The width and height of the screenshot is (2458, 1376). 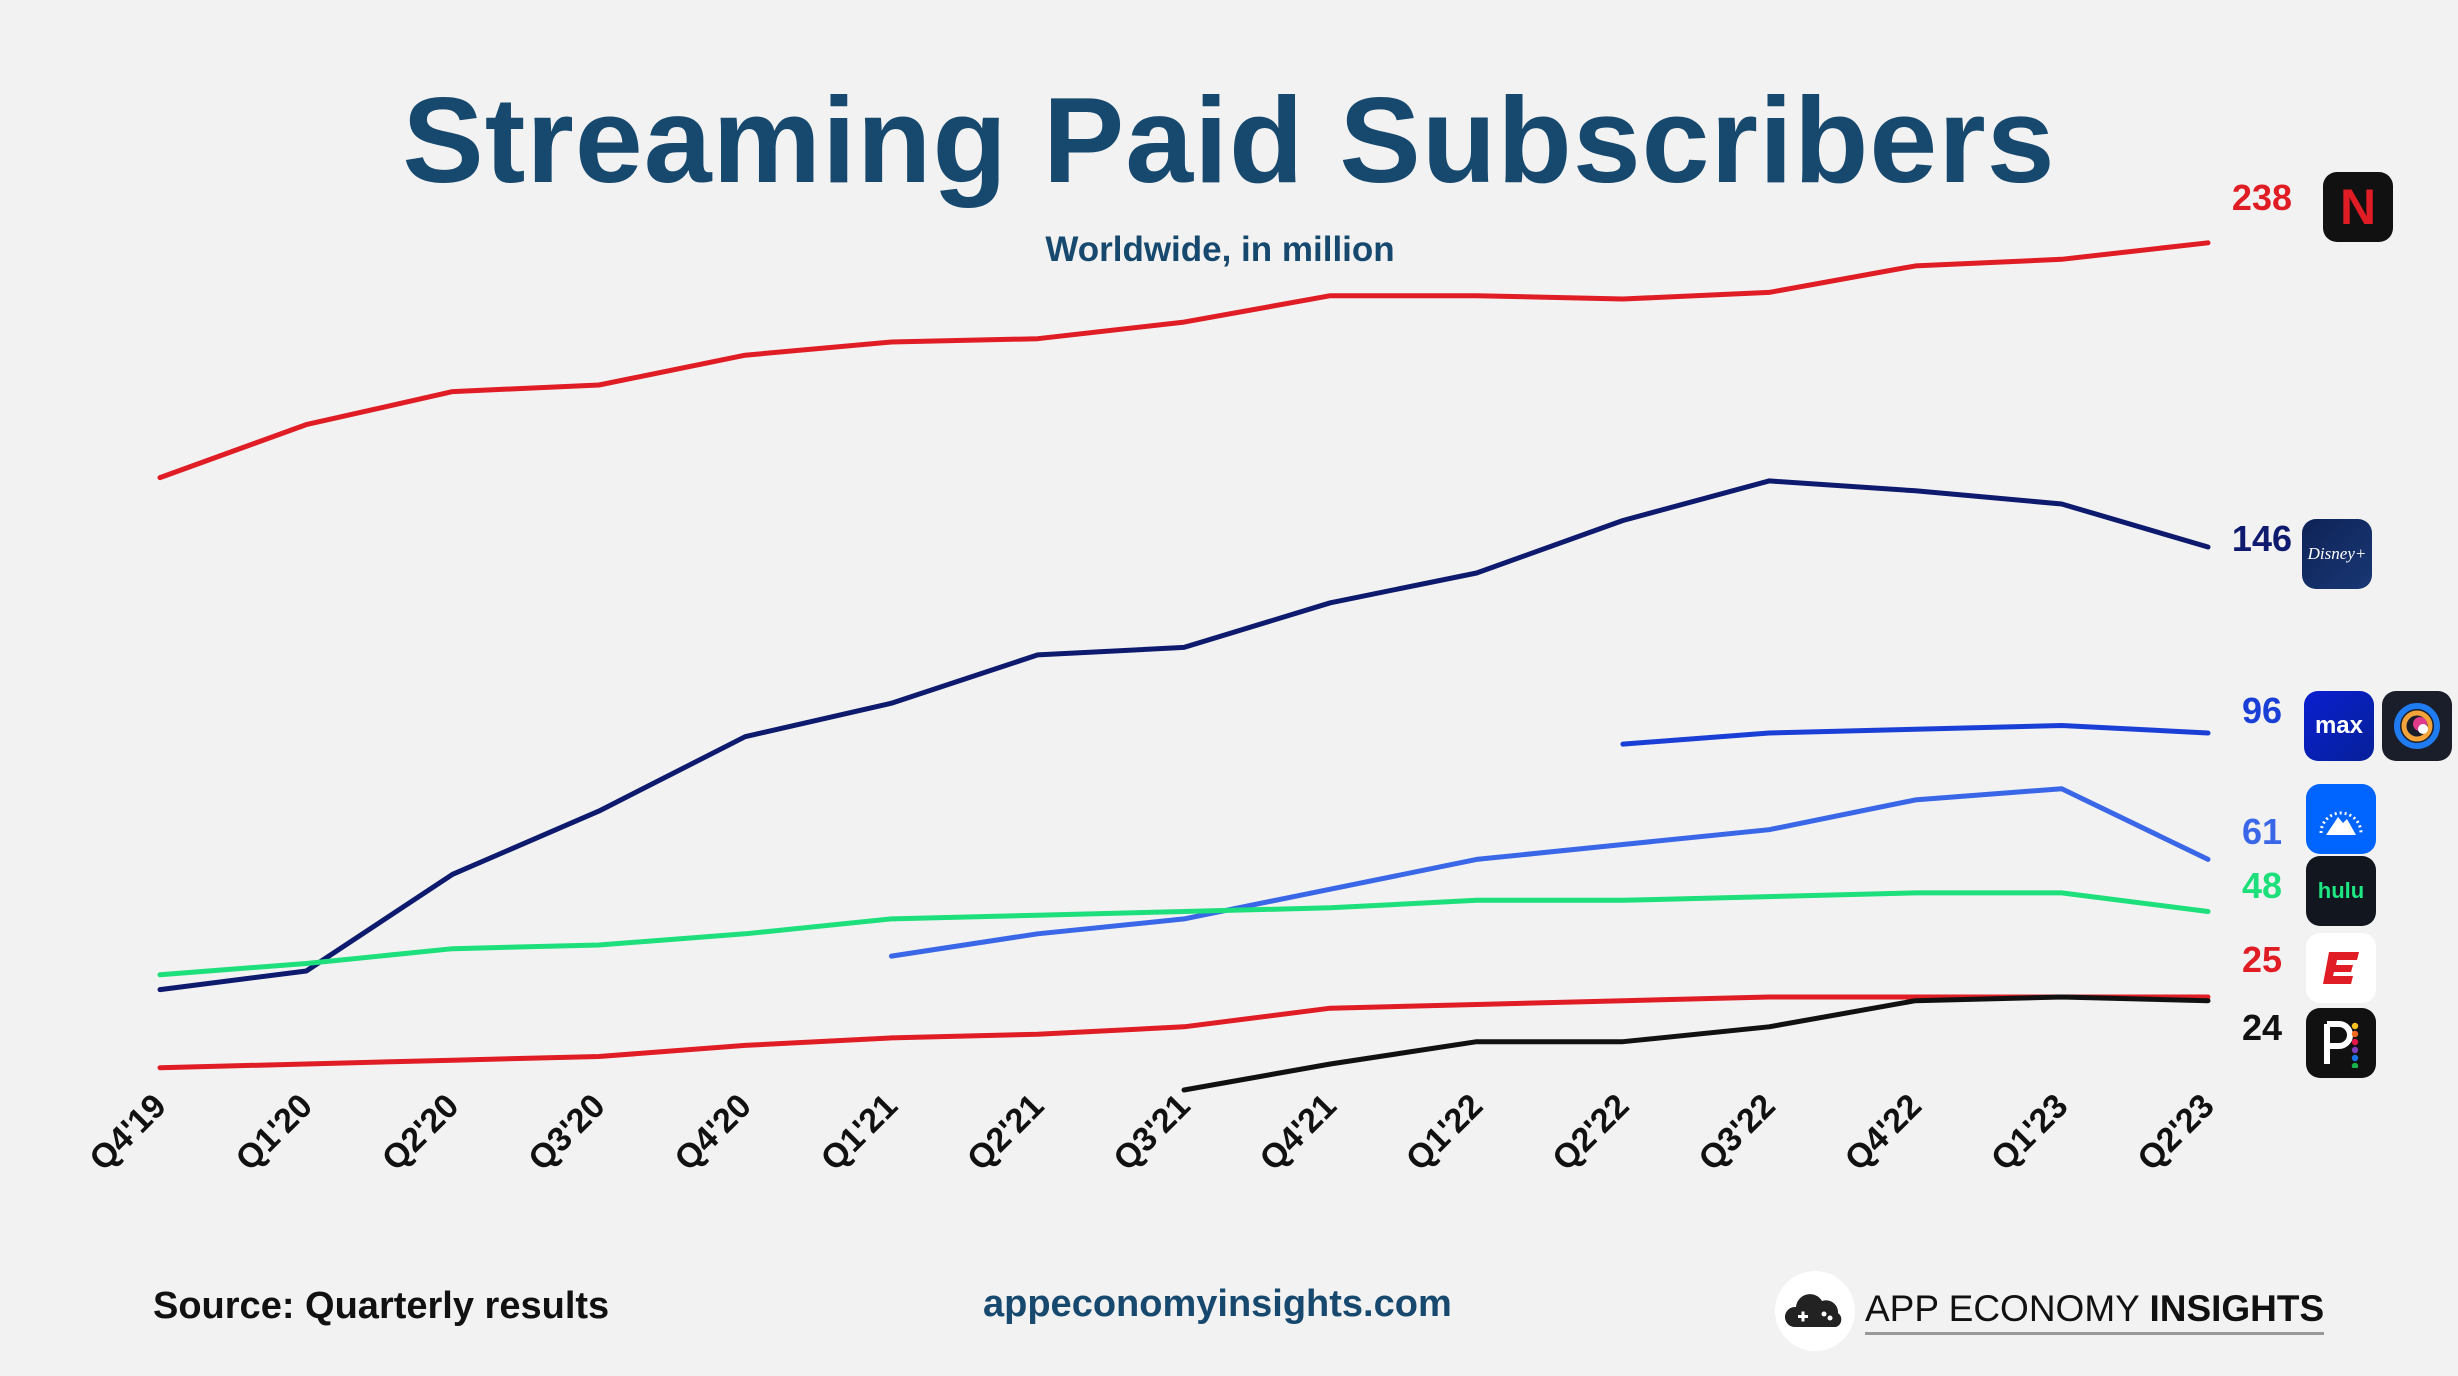 I want to click on max-icon-text: max, so click(x=2339, y=725).